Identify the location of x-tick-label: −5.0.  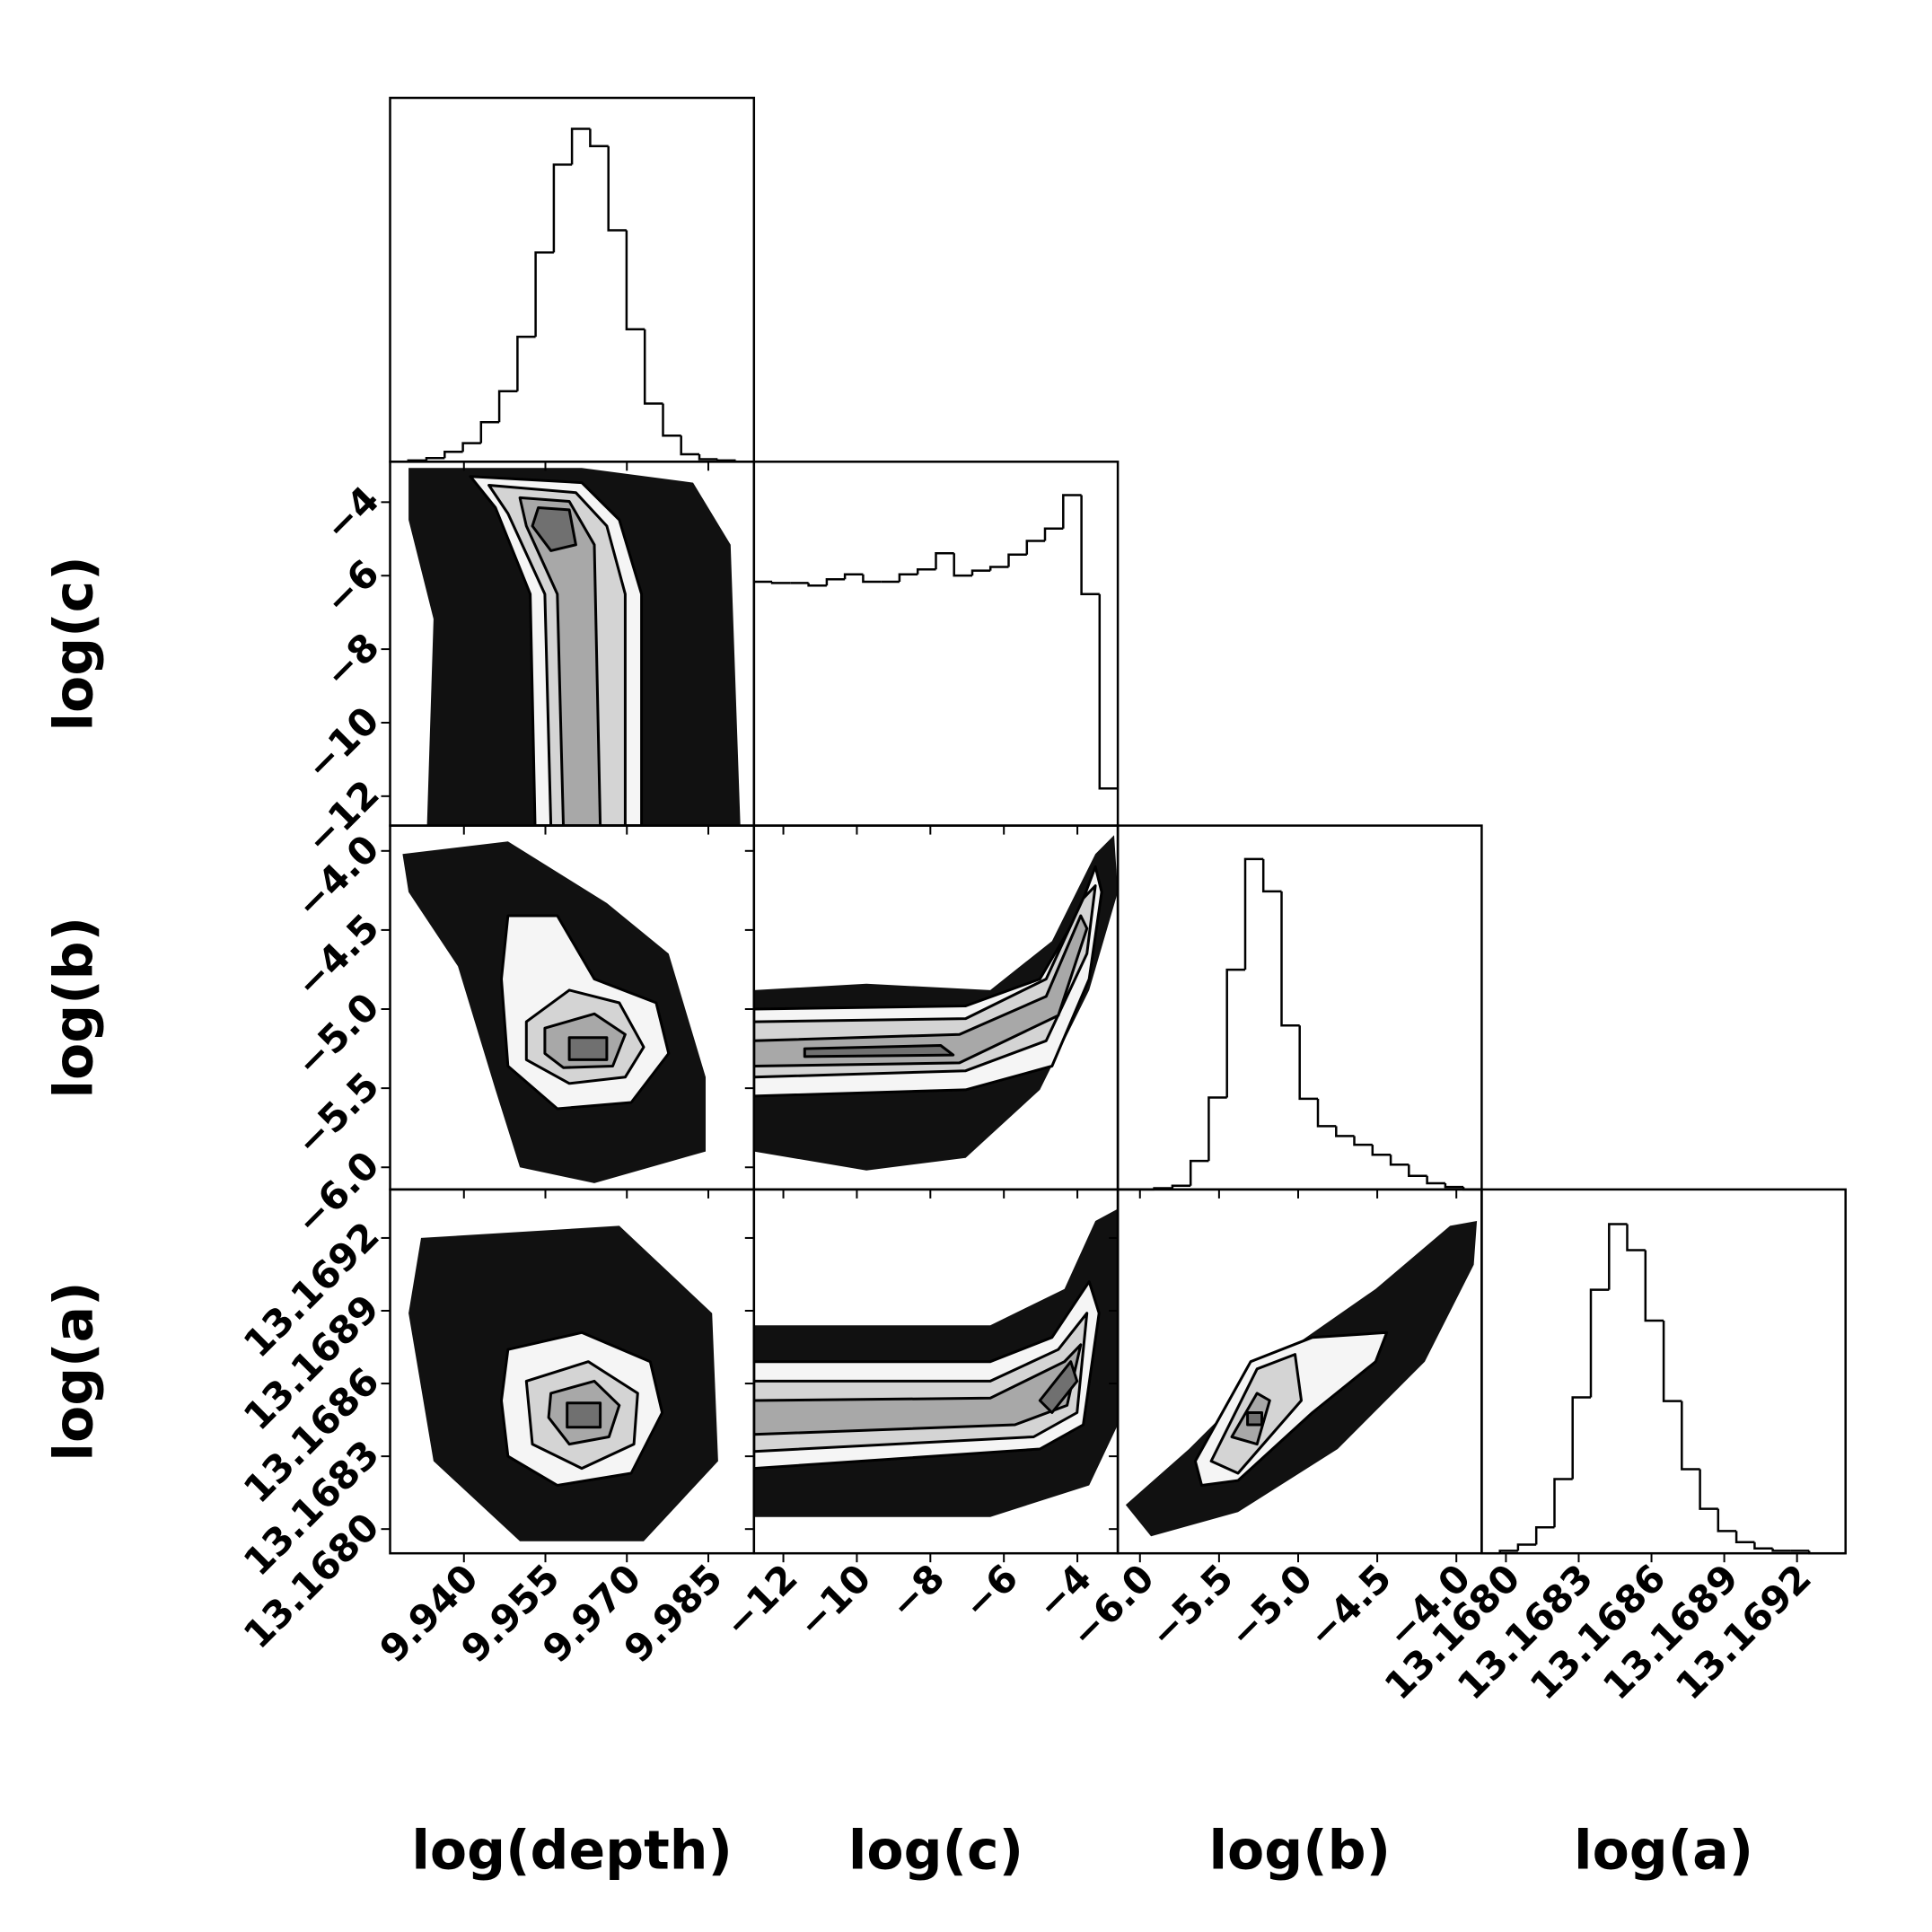
(1270, 1606).